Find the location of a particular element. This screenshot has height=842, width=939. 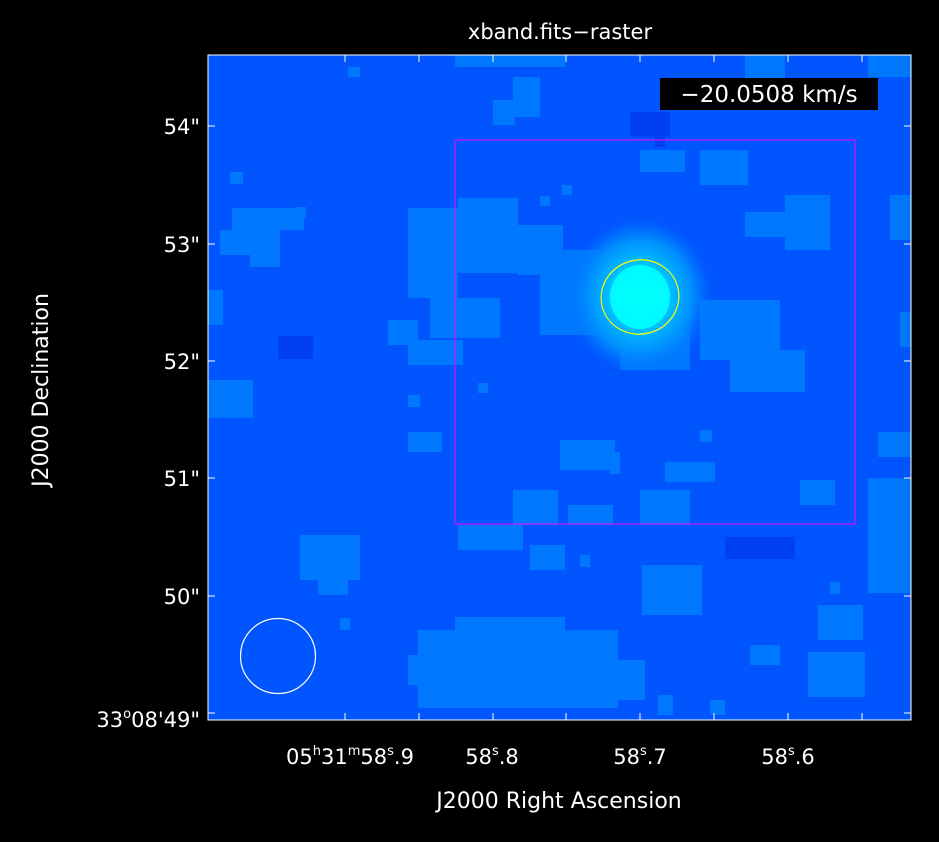

source-ellipse-marker is located at coordinates (640, 297).